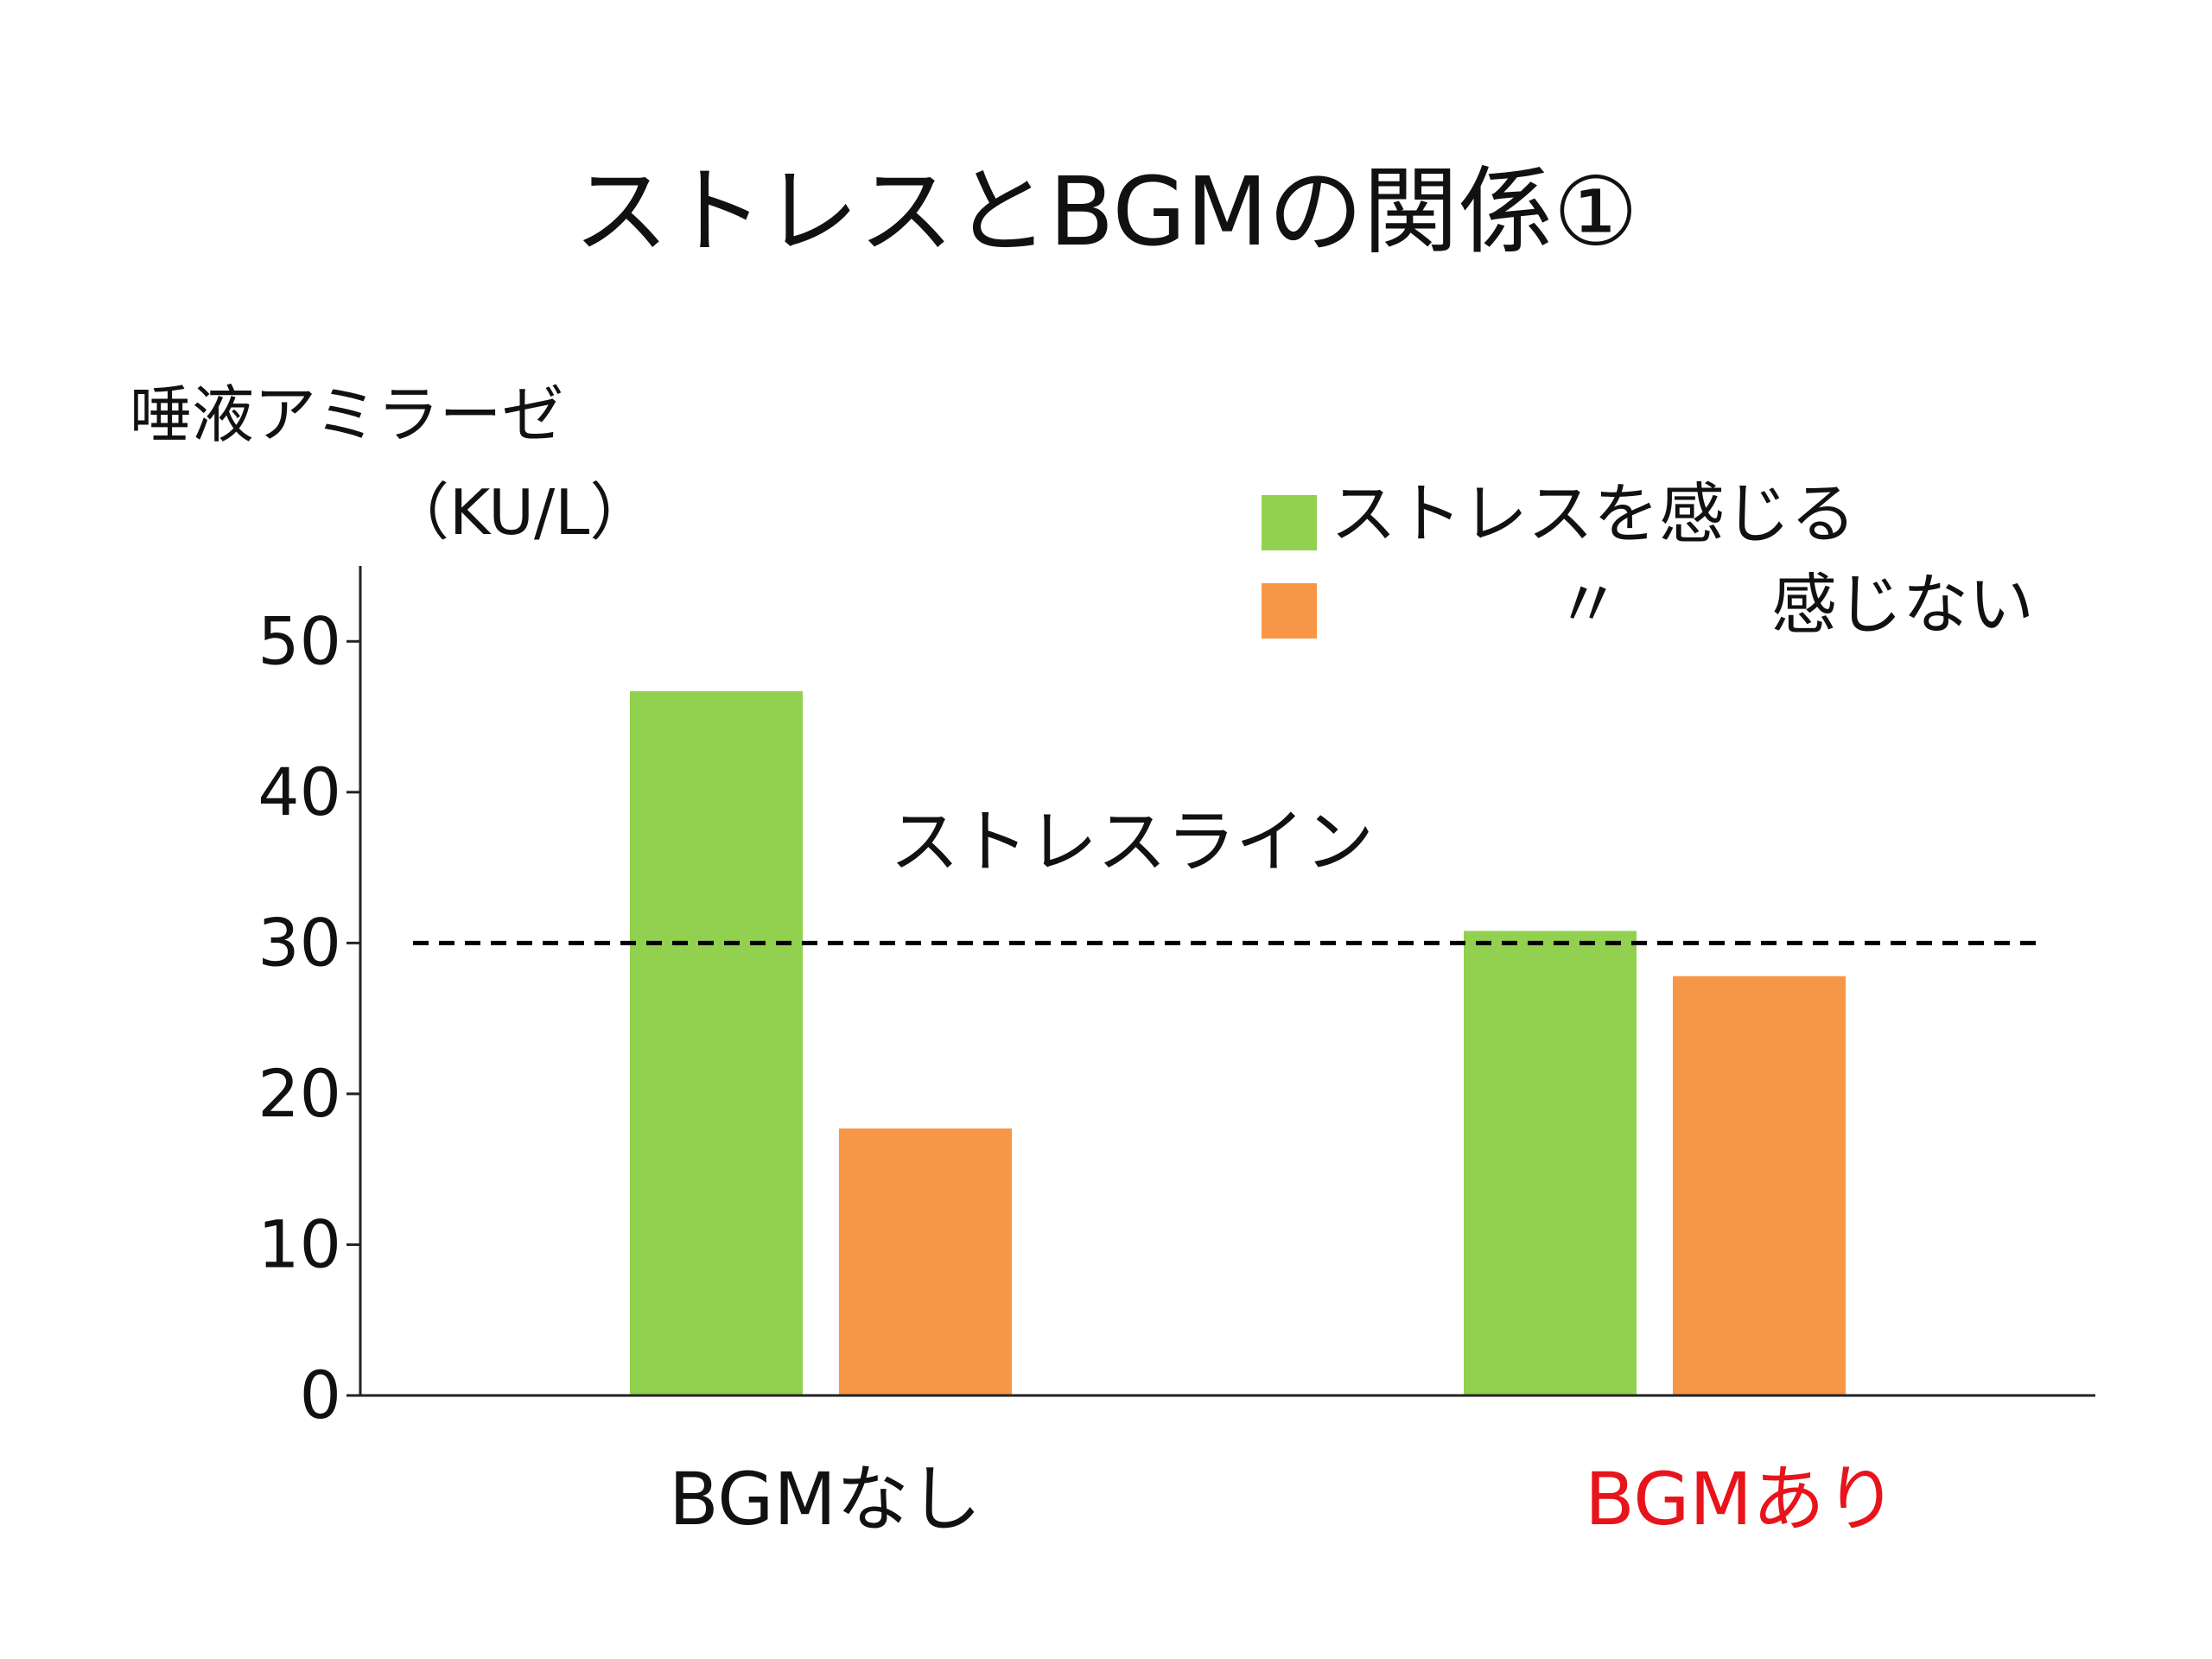 This screenshot has height=1659, width=2212. I want to click on category-label-with-bgm: BGMあり, so click(1741, 1499).